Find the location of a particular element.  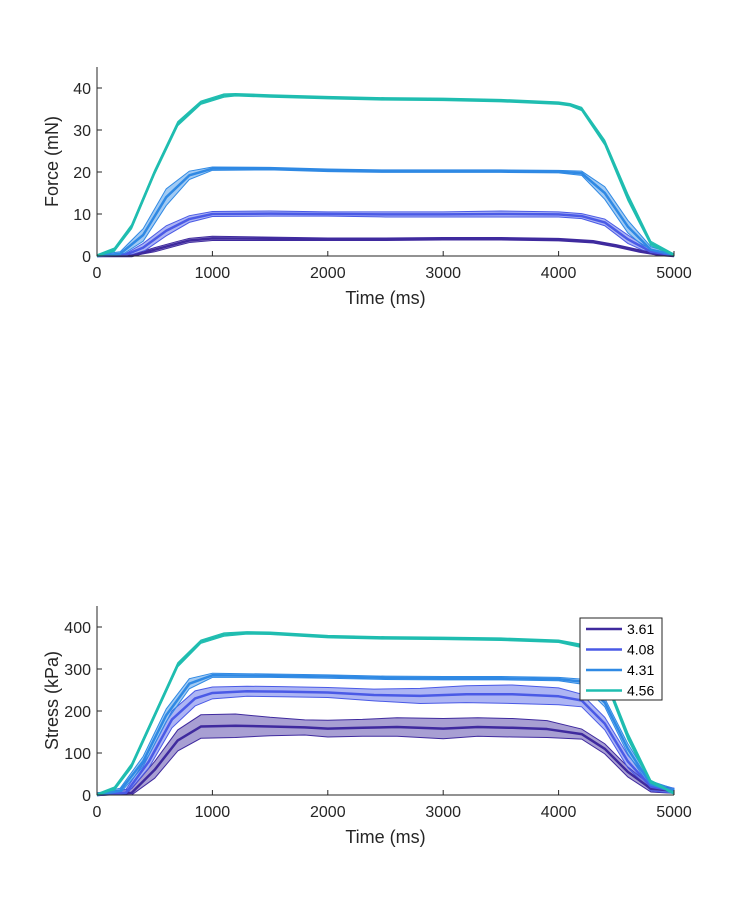

y-tick-label: 100 is located at coordinates (77, 754).